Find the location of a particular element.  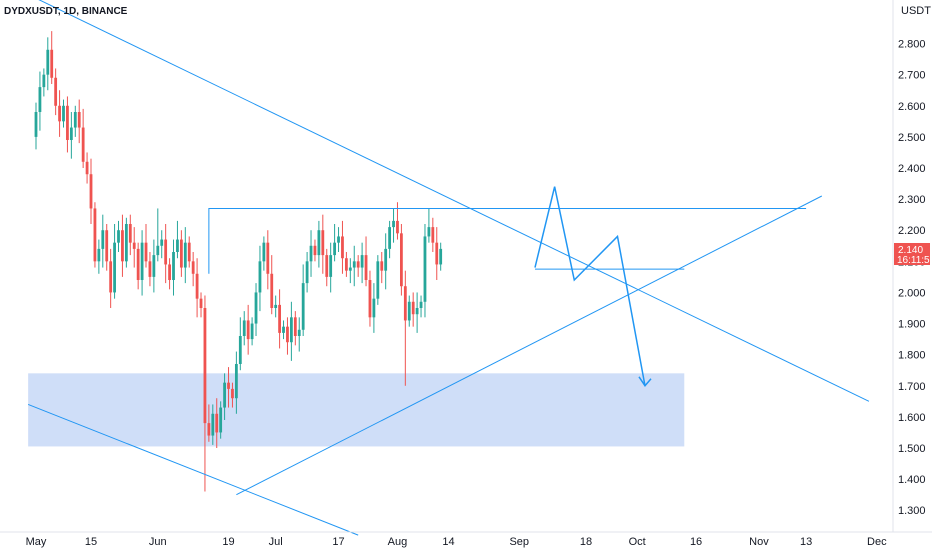

time-tick-label: May is located at coordinates (36, 542).